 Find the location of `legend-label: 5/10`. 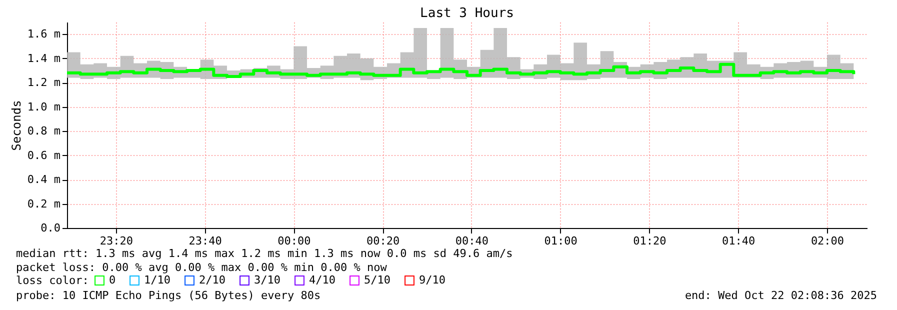

legend-label: 5/10 is located at coordinates (377, 280).